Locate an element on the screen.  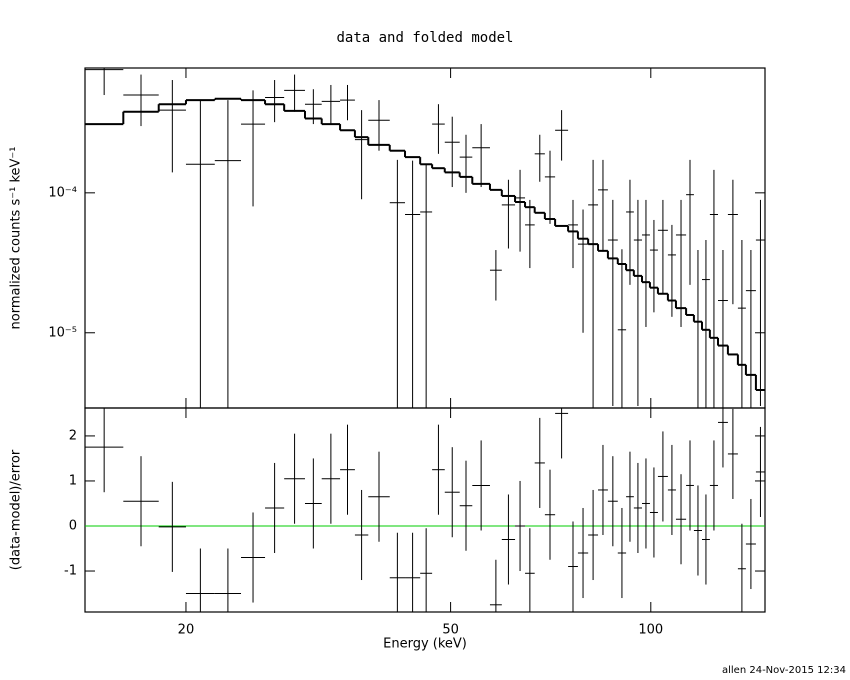
x-tick-label: 20 is located at coordinates (186, 630).